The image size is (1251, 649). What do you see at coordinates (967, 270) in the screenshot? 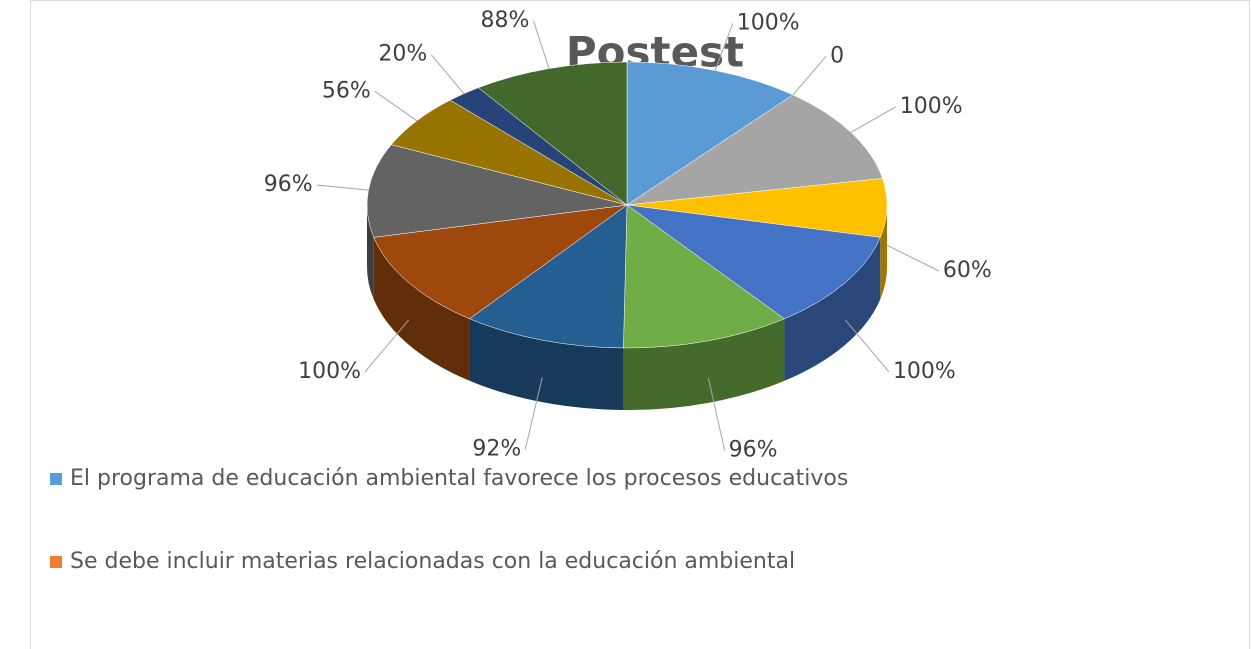
I see `data-label: 60%` at bounding box center [967, 270].